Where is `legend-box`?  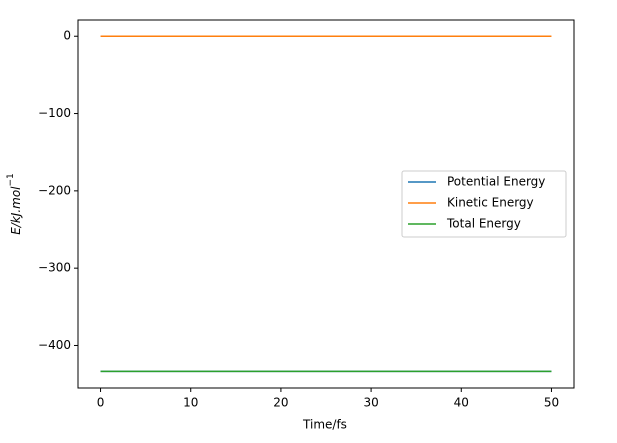 legend-box is located at coordinates (484, 204).